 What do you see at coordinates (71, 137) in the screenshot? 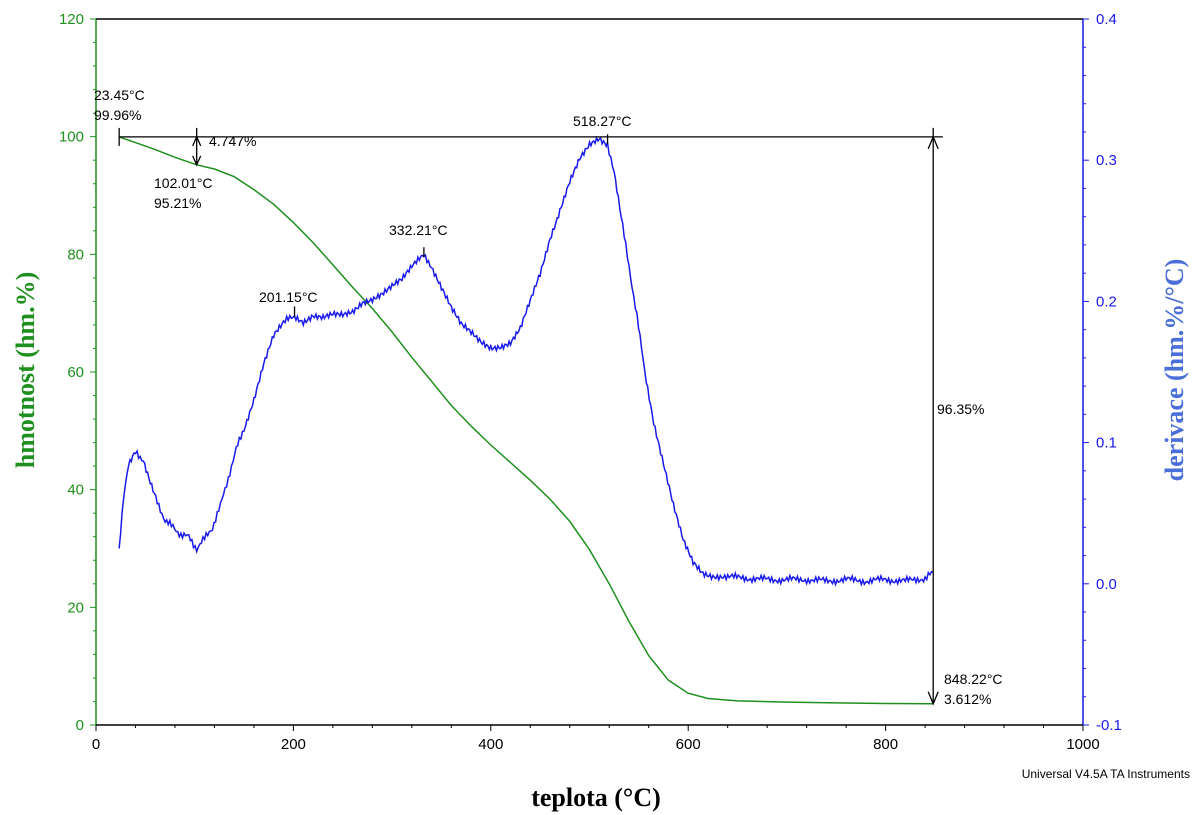
I see `y-left-tick-label: 100` at bounding box center [71, 137].